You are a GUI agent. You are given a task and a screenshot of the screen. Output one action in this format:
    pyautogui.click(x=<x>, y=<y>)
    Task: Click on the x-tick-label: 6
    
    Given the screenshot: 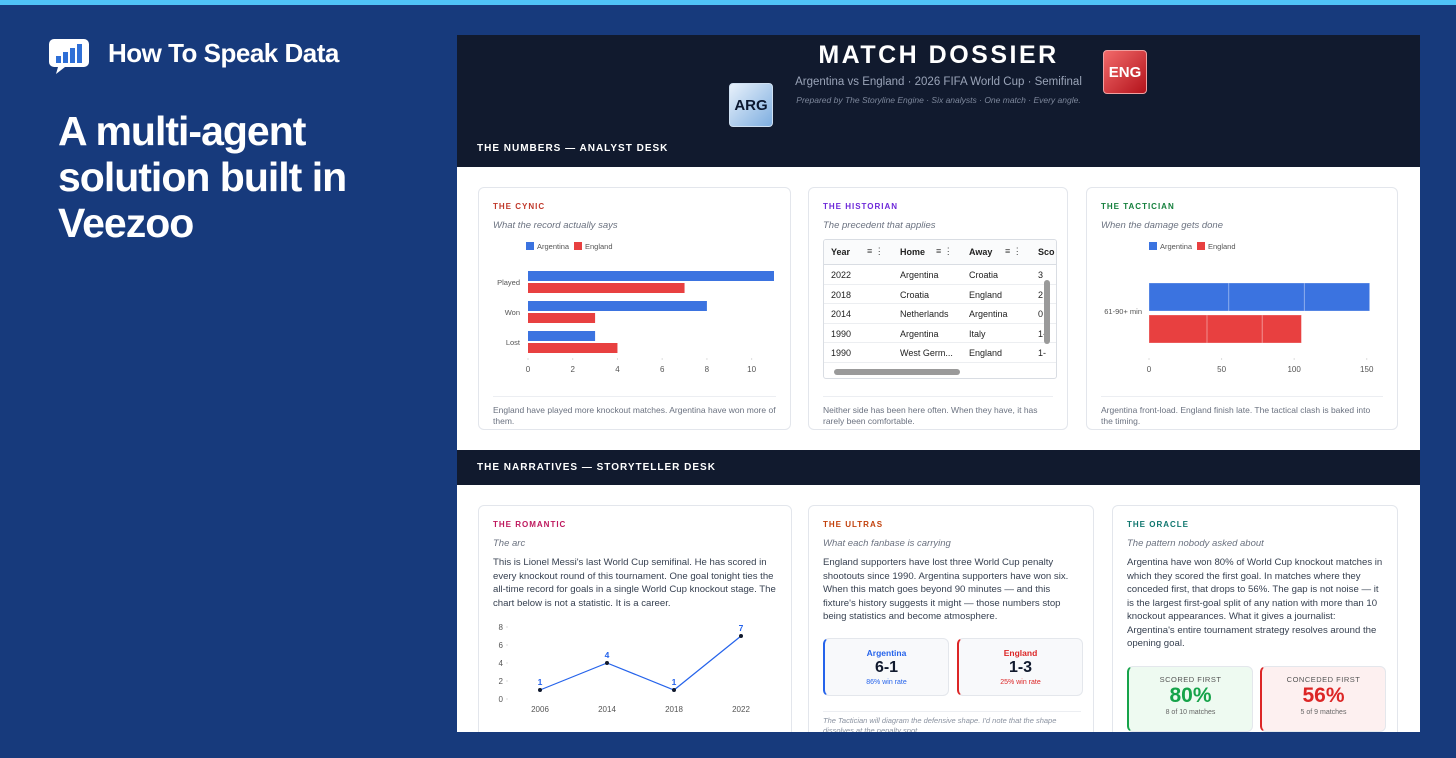 What is the action you would take?
    pyautogui.click(x=662, y=369)
    